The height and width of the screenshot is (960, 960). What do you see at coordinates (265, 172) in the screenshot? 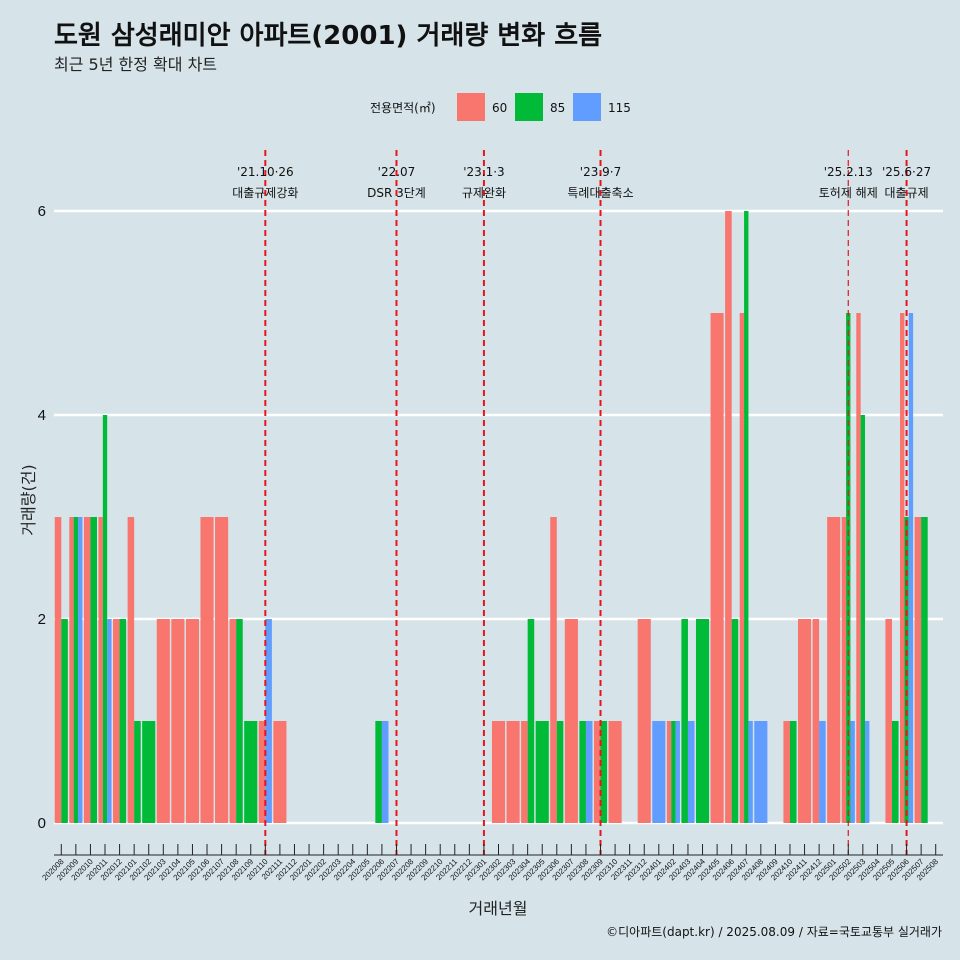
I see `event-date-202110: '21.10·26` at bounding box center [265, 172].